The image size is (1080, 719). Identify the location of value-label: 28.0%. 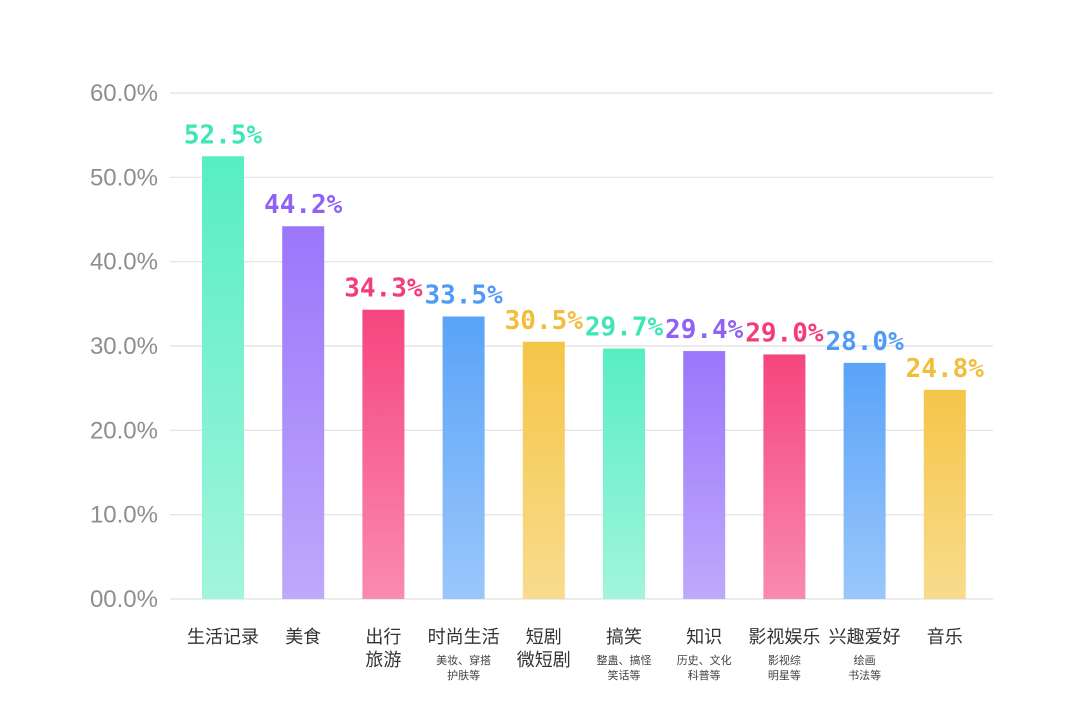
(864, 342).